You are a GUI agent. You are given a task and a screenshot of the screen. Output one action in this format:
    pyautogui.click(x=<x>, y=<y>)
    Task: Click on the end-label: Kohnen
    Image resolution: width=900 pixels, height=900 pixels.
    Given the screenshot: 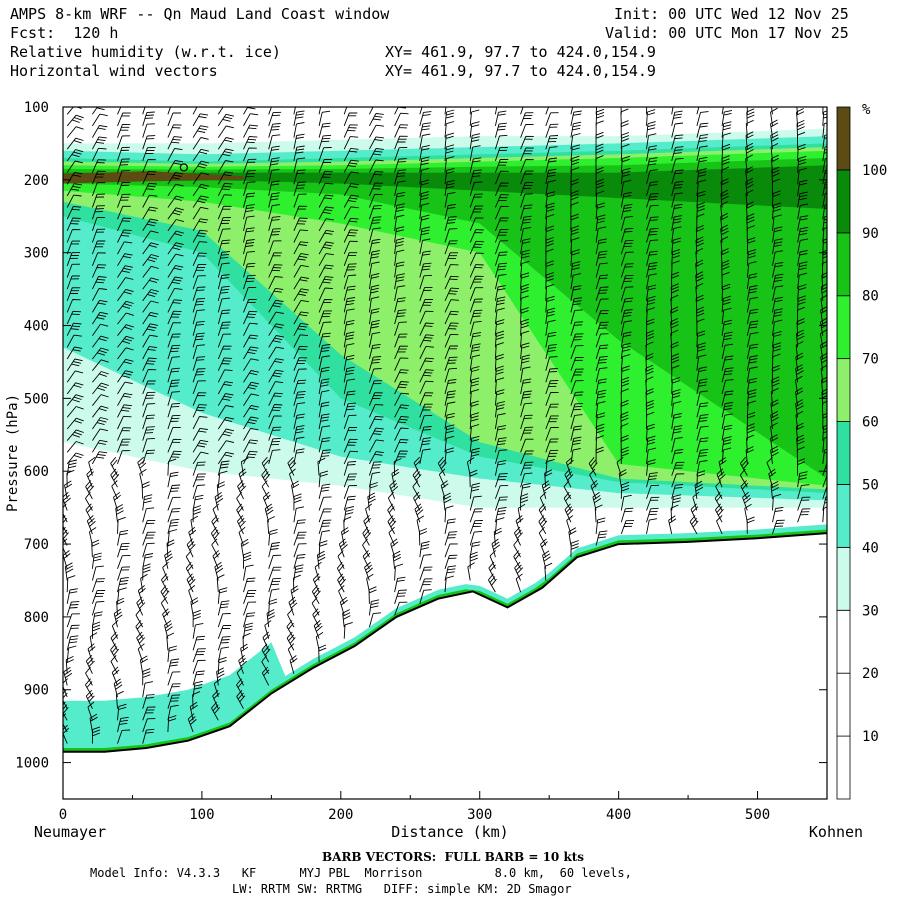 What is the action you would take?
    pyautogui.click(x=836, y=832)
    